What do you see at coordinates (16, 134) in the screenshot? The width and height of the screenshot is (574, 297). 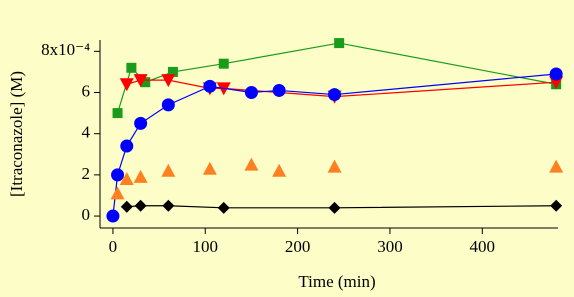 I see `y-axis-label: [Itraconazole] (M)` at bounding box center [16, 134].